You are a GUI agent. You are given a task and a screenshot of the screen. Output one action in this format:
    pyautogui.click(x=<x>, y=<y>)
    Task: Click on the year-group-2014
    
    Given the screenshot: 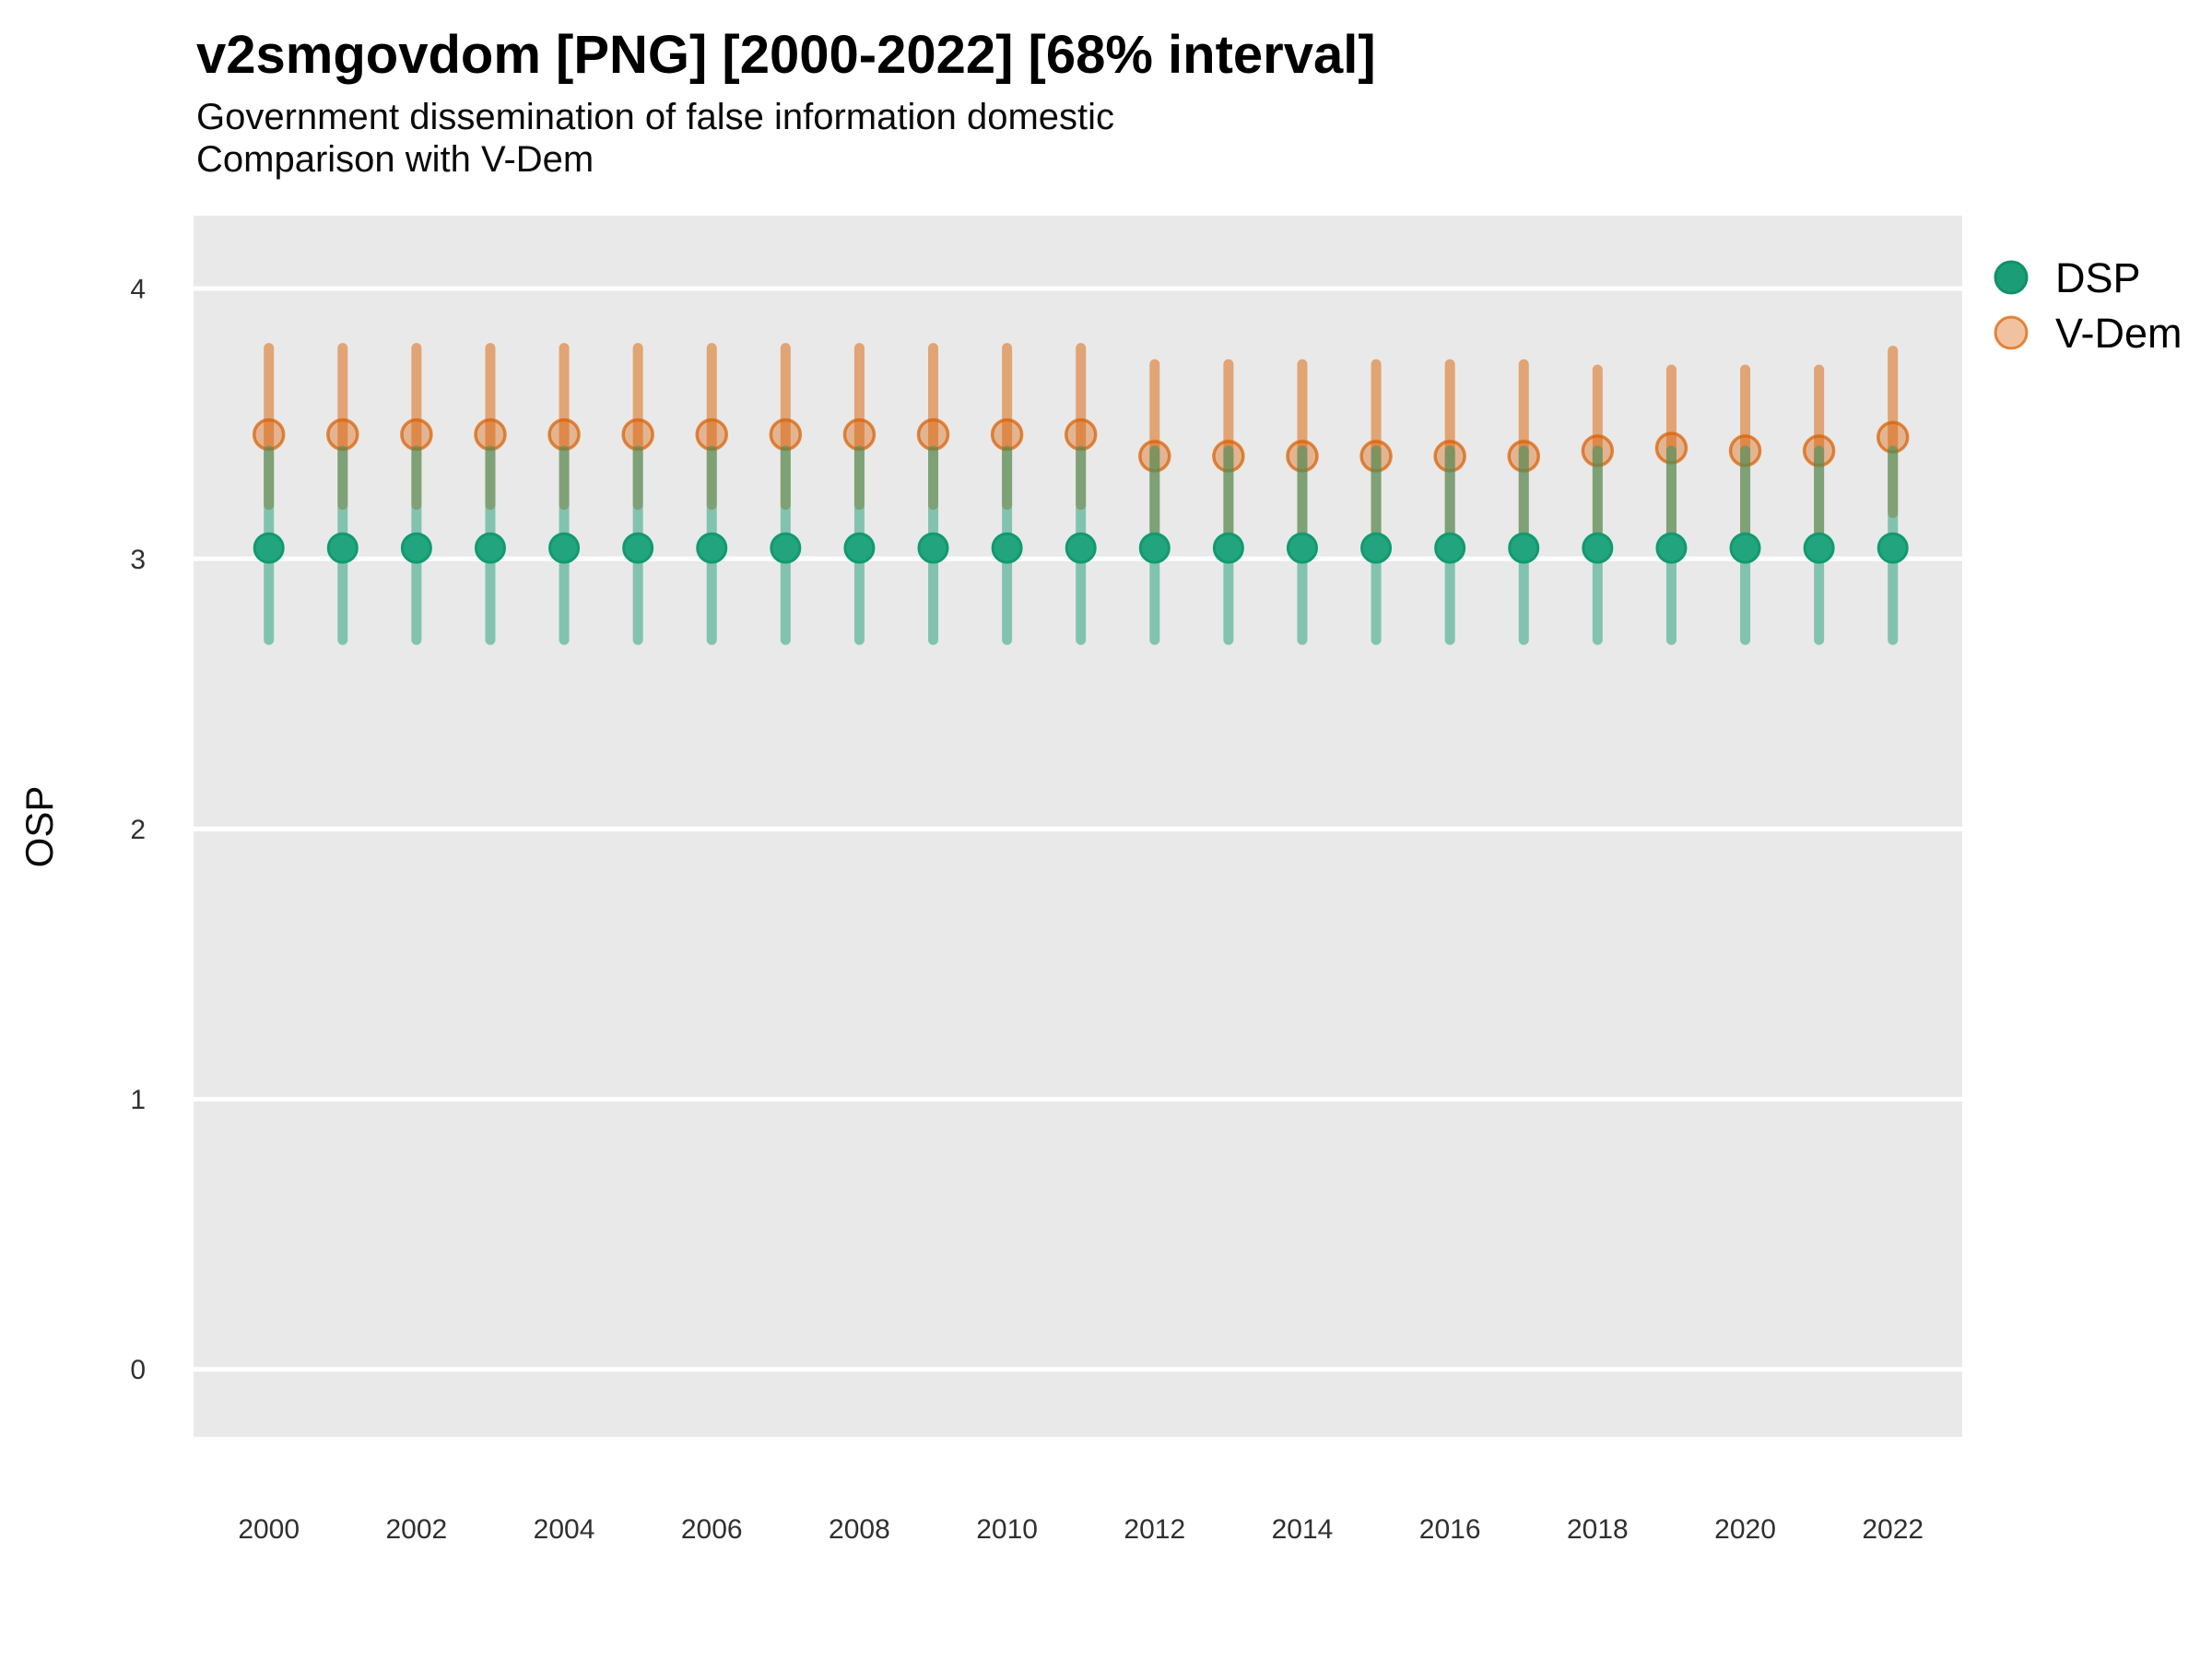 What is the action you would take?
    pyautogui.click(x=1302, y=502)
    